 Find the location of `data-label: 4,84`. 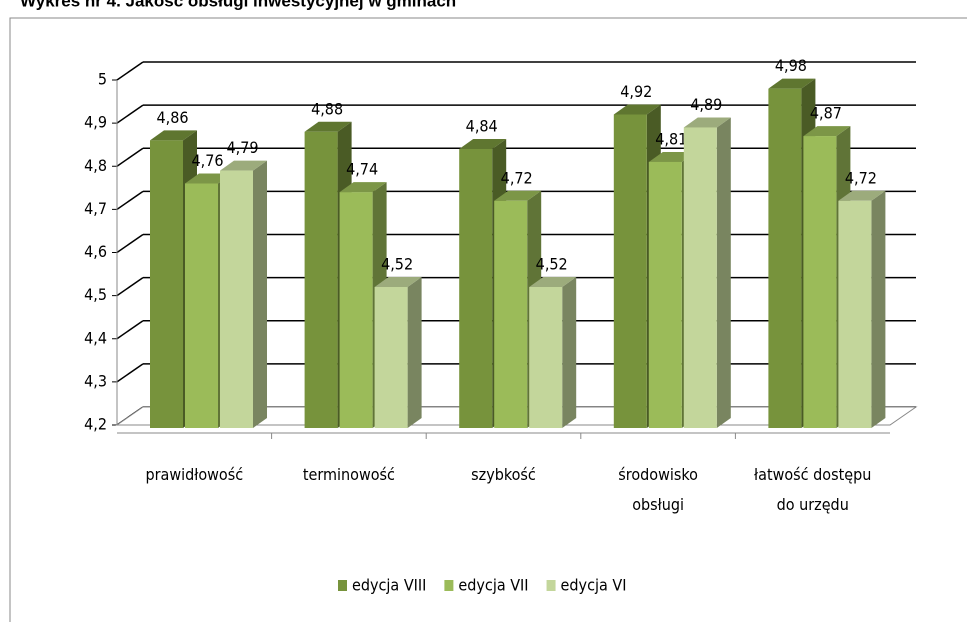

data-label: 4,84 is located at coordinates (482, 126).